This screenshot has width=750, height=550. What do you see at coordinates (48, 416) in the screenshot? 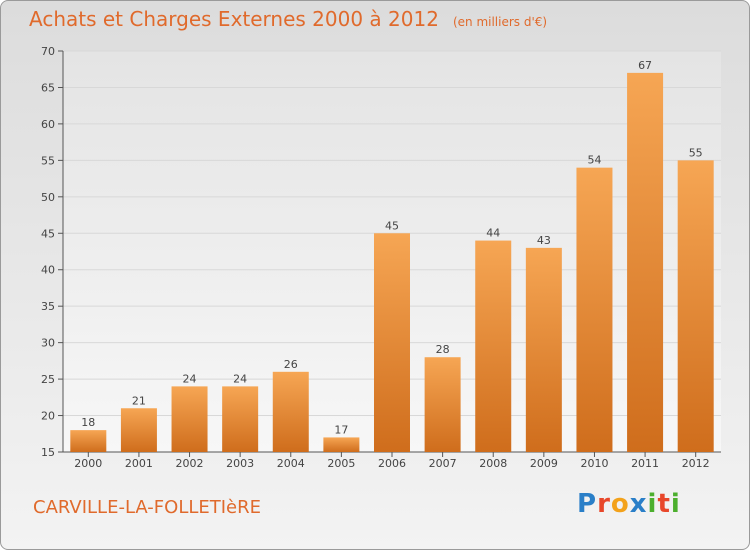
I see `y-tick-label: 20` at bounding box center [48, 416].